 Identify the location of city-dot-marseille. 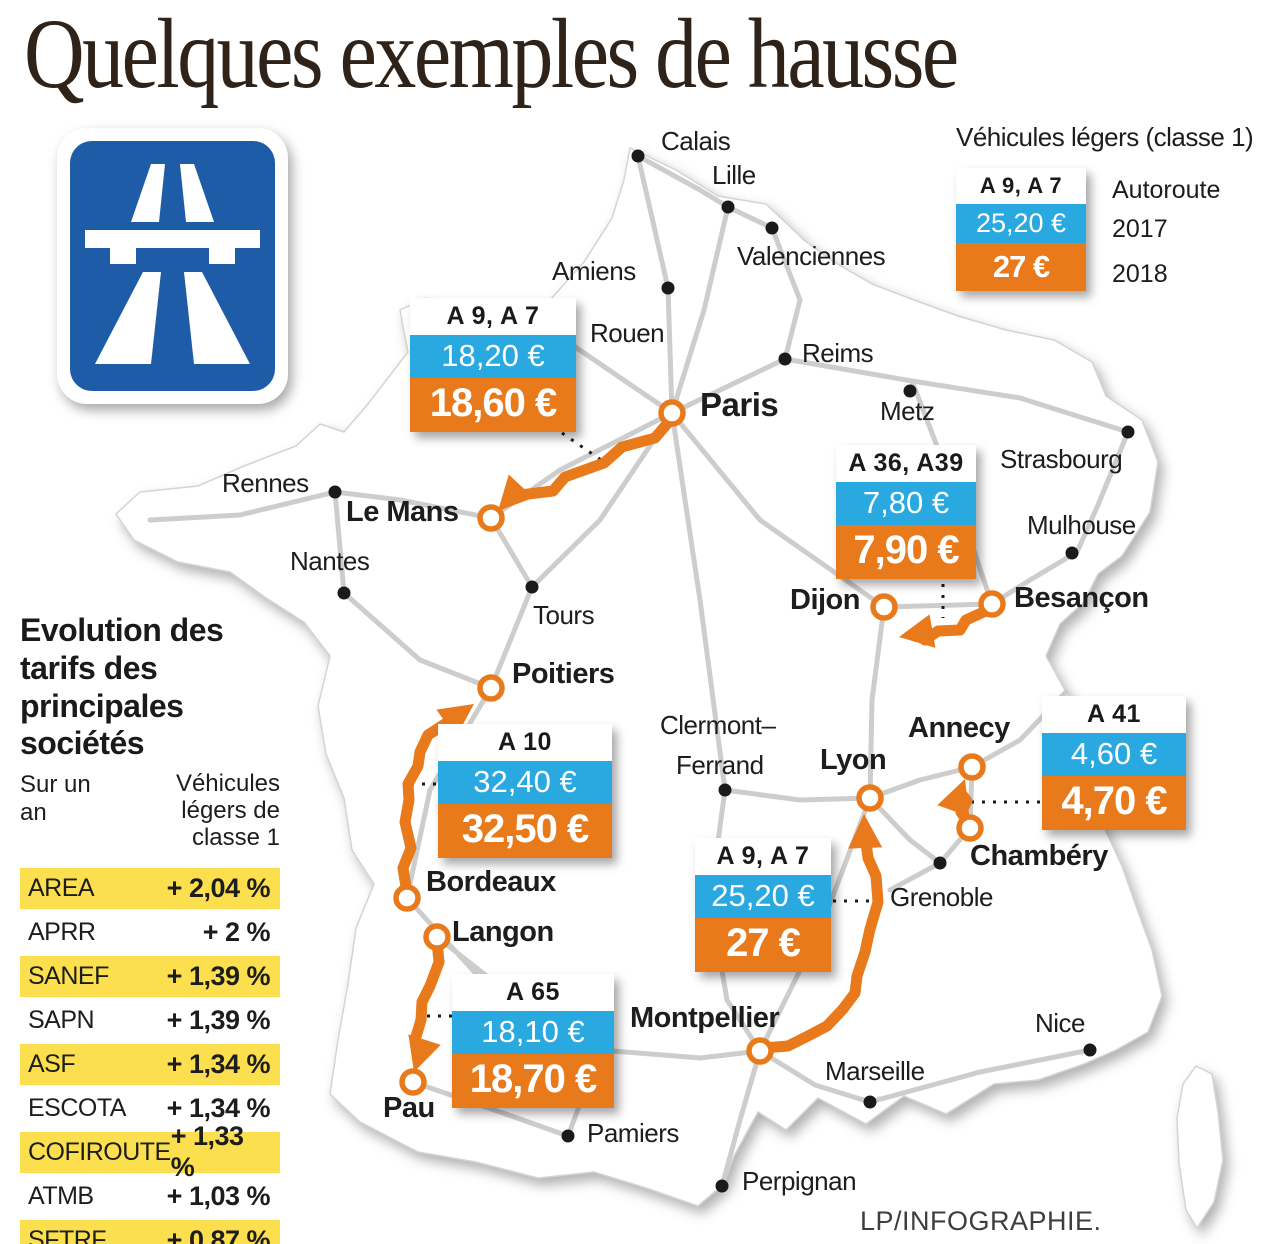
(870, 1102).